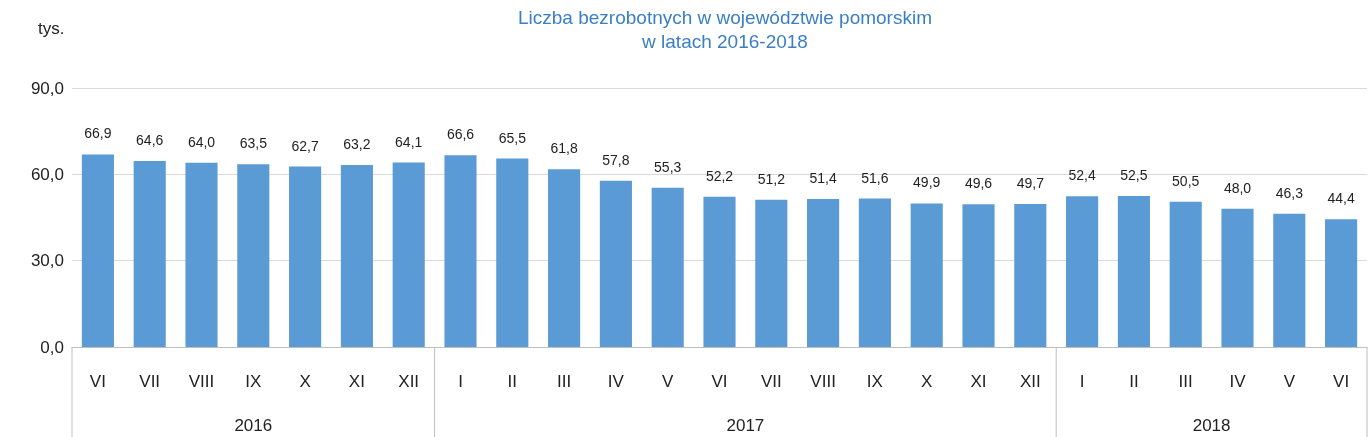  Describe the element at coordinates (745, 425) in the screenshot. I see `text: 2017` at that location.